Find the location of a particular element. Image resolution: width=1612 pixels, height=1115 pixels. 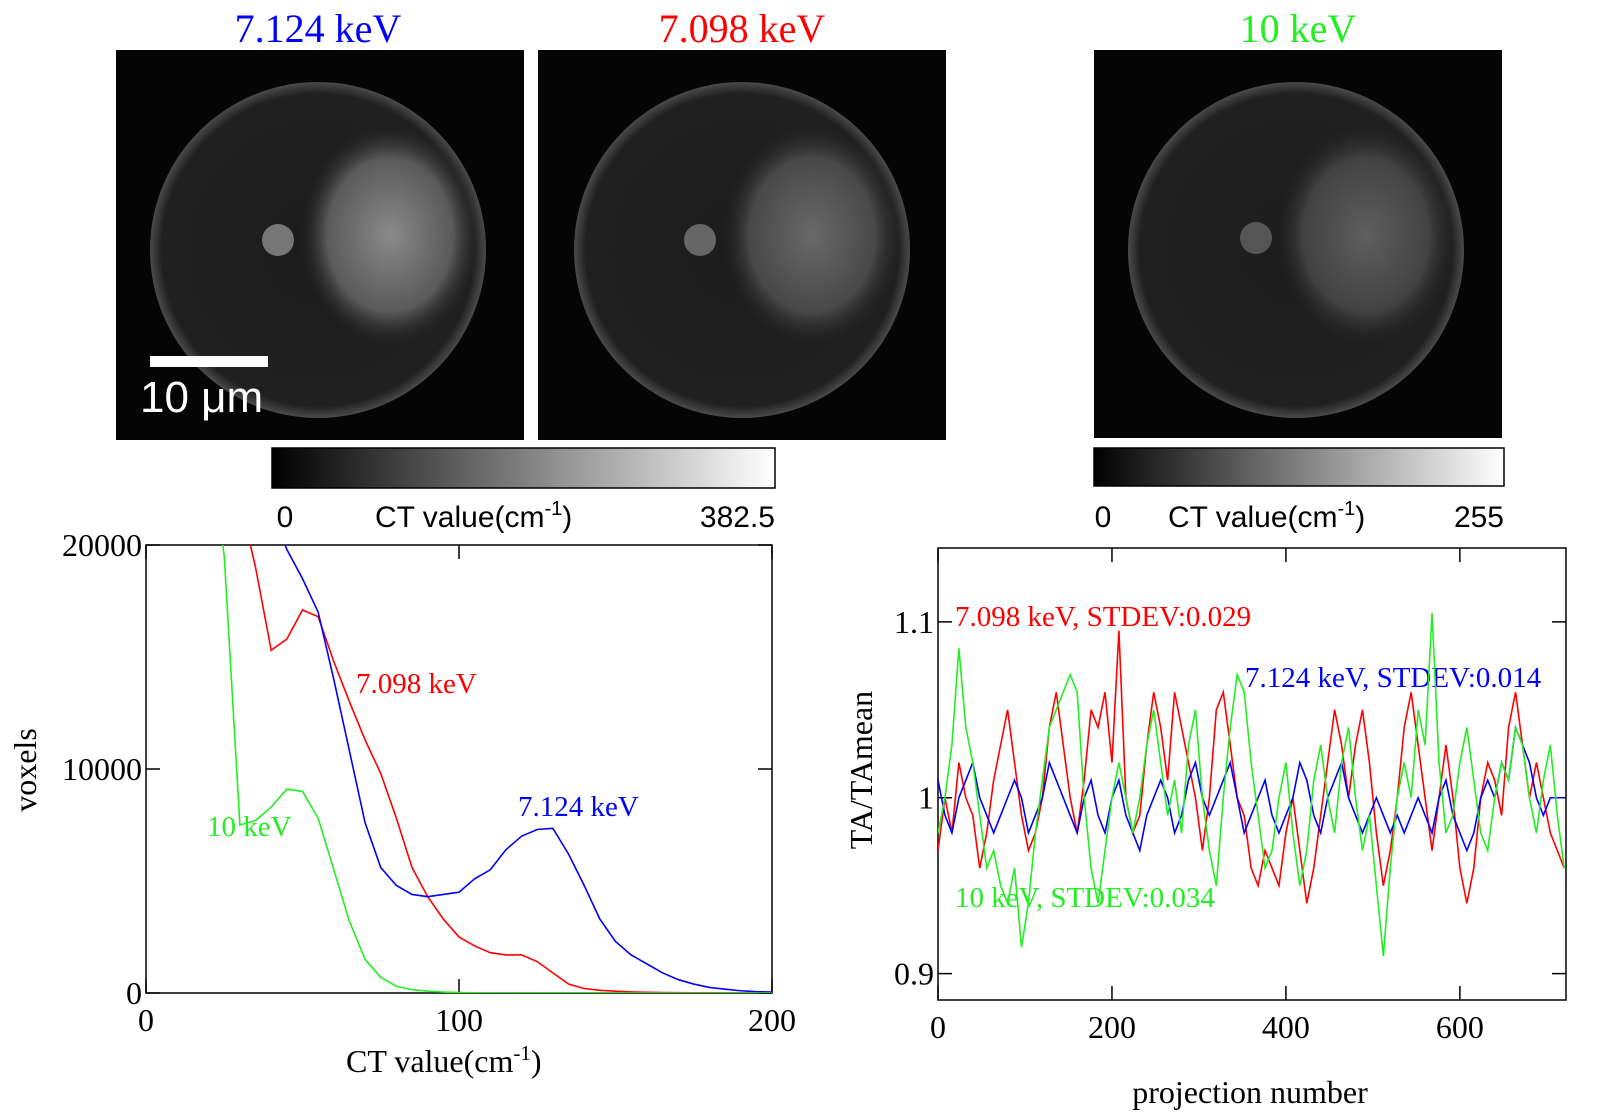

x-axis-label: CT value(cm-1) is located at coordinates (444, 1060).